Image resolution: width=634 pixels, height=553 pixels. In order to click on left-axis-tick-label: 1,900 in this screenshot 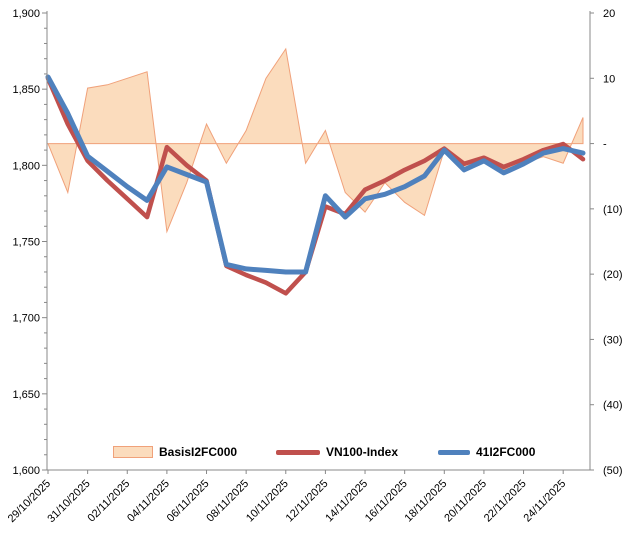, I will do `click(26, 14)`.